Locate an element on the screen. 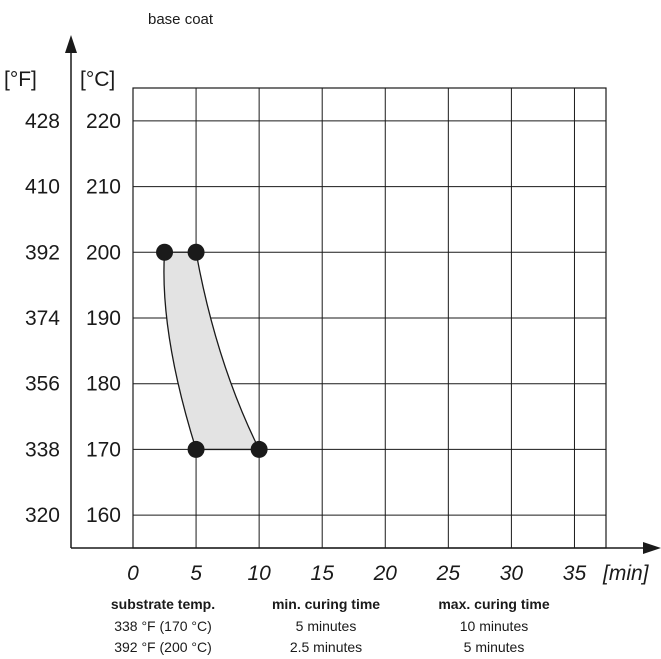 This screenshot has width=661, height=659. x-tick-label: 25 is located at coordinates (448, 573).